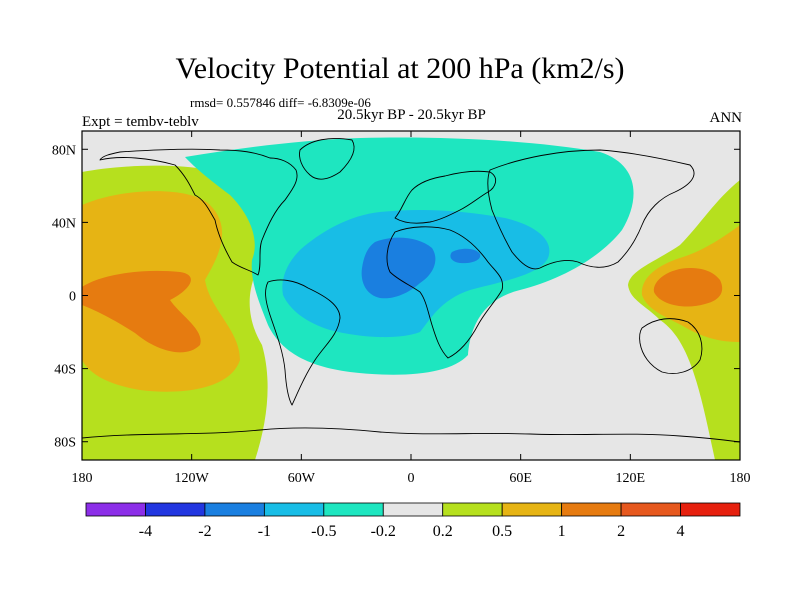  What do you see at coordinates (327, 159) in the screenshot?
I see `coastline-greenland` at bounding box center [327, 159].